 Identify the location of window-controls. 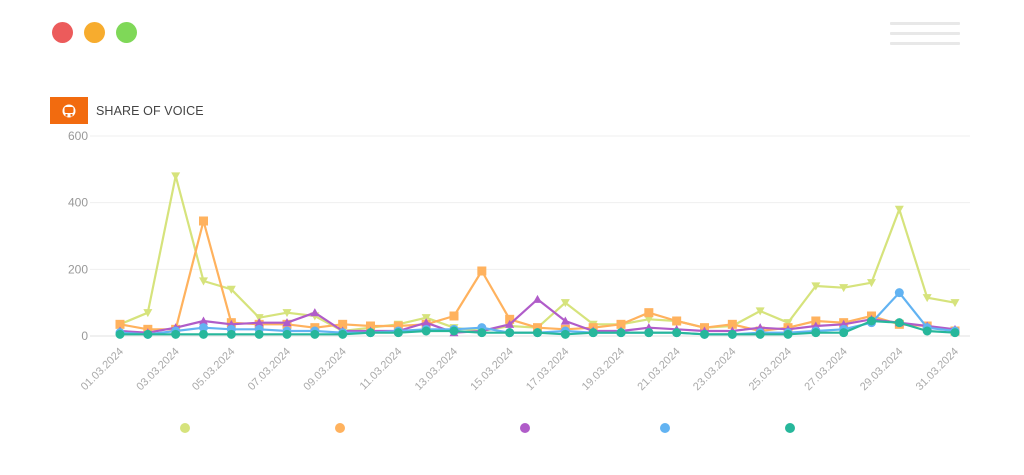
(94, 32).